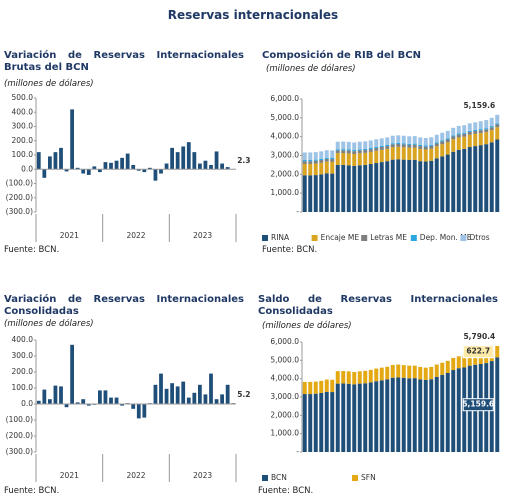 The height and width of the screenshot is (502, 506). What do you see at coordinates (297, 451) in the screenshot?
I see `y-tick-label: -` at bounding box center [297, 451].